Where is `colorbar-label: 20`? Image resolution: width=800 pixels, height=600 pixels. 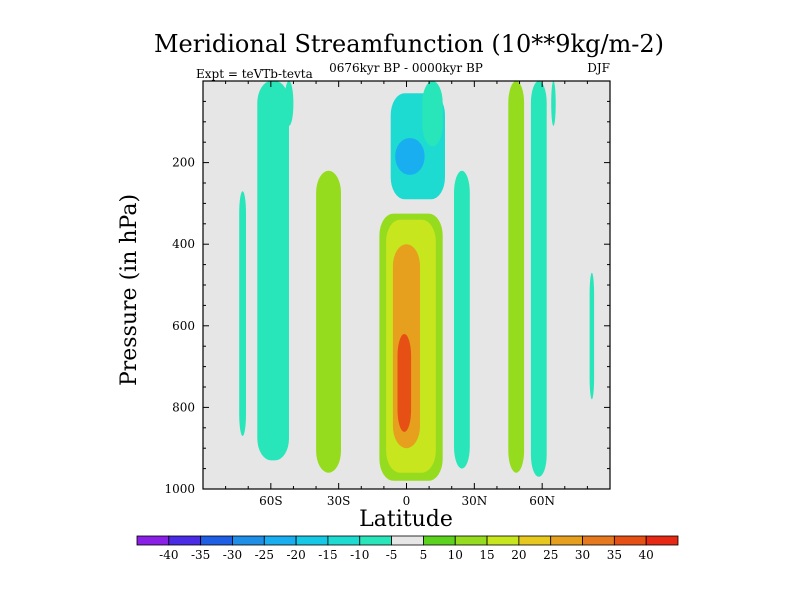
colorbar-label: 20 is located at coordinates (518, 555).